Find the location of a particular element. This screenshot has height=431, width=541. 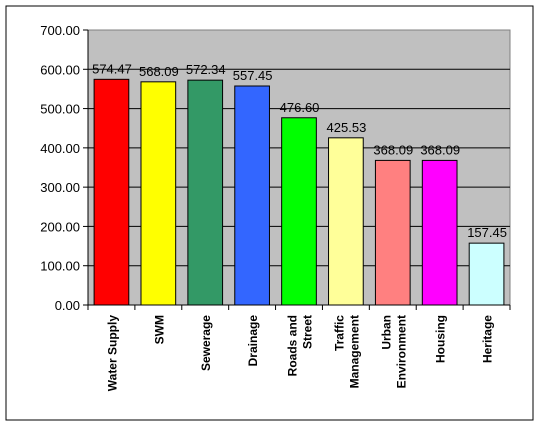

data-label: 157.45 is located at coordinates (487, 232).